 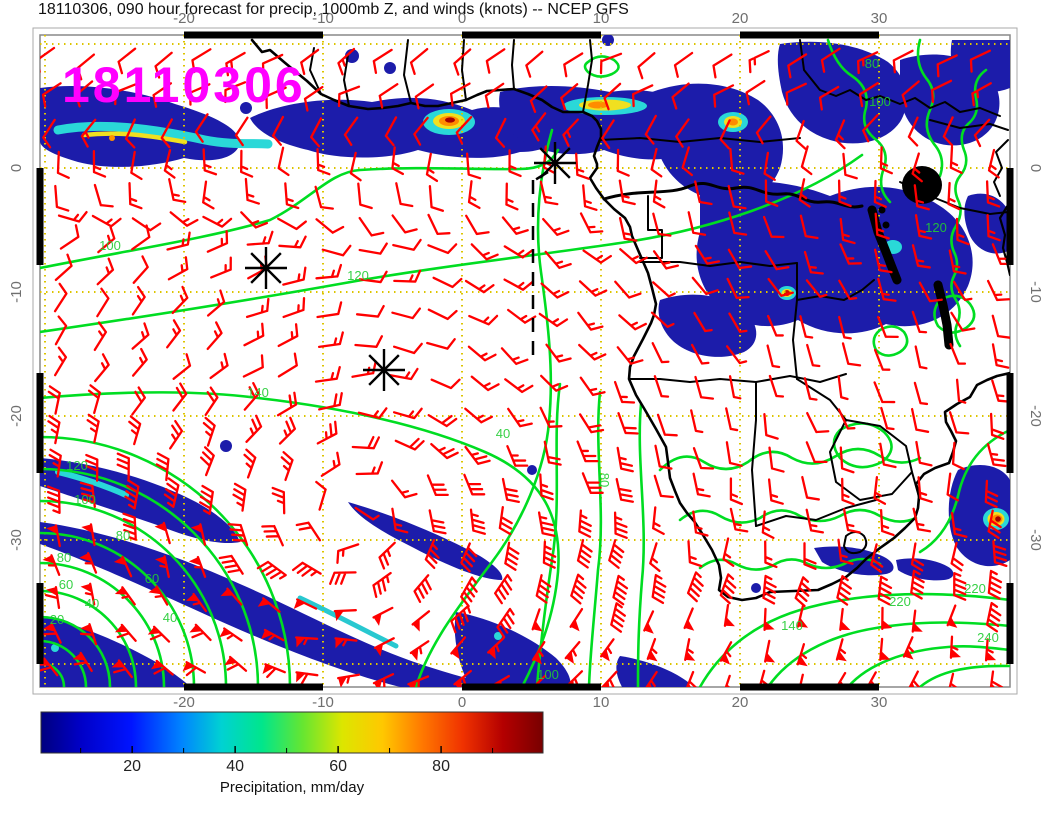 I want to click on lon-label-top: -20, so click(x=184, y=18).